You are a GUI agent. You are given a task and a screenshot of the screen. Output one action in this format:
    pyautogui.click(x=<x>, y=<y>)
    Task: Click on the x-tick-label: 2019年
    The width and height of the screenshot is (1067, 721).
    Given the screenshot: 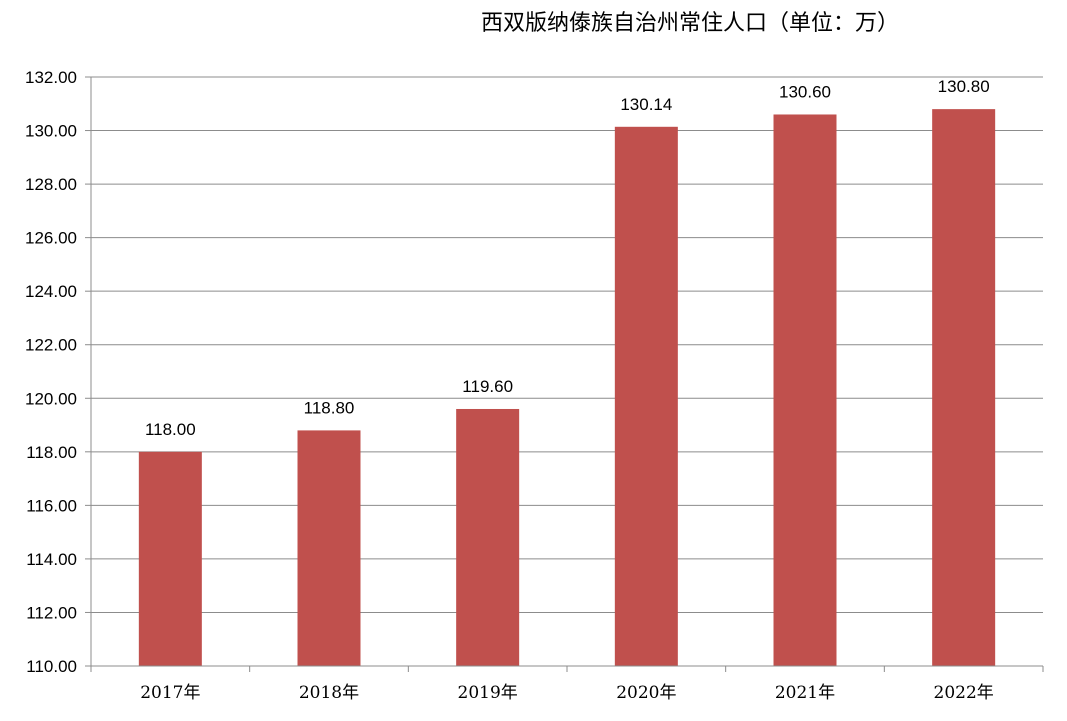 What is the action you would take?
    pyautogui.click(x=488, y=693)
    